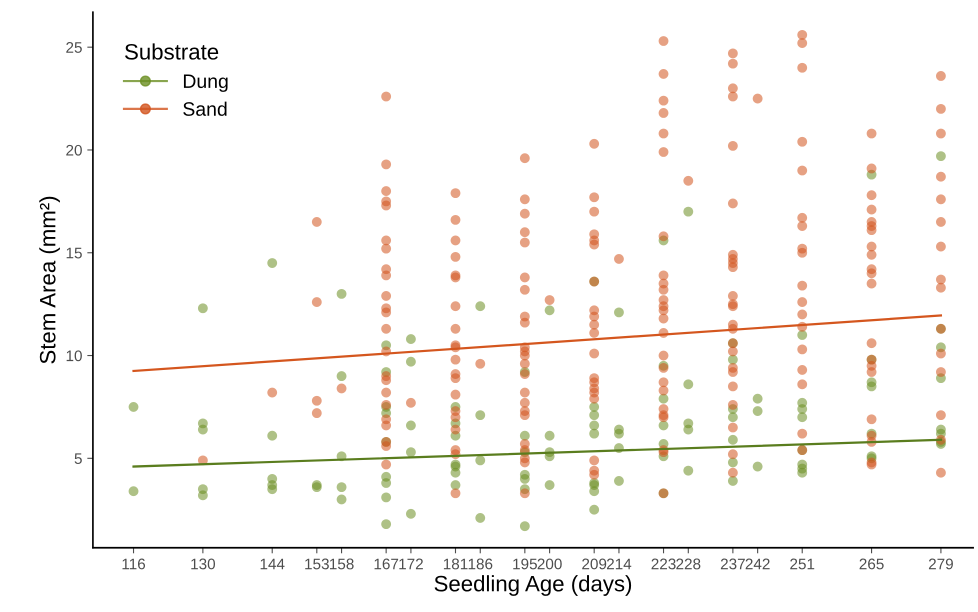 The height and width of the screenshot is (612, 978). Describe the element at coordinates (317, 564) in the screenshot. I see `x-tick-label: 153` at that location.